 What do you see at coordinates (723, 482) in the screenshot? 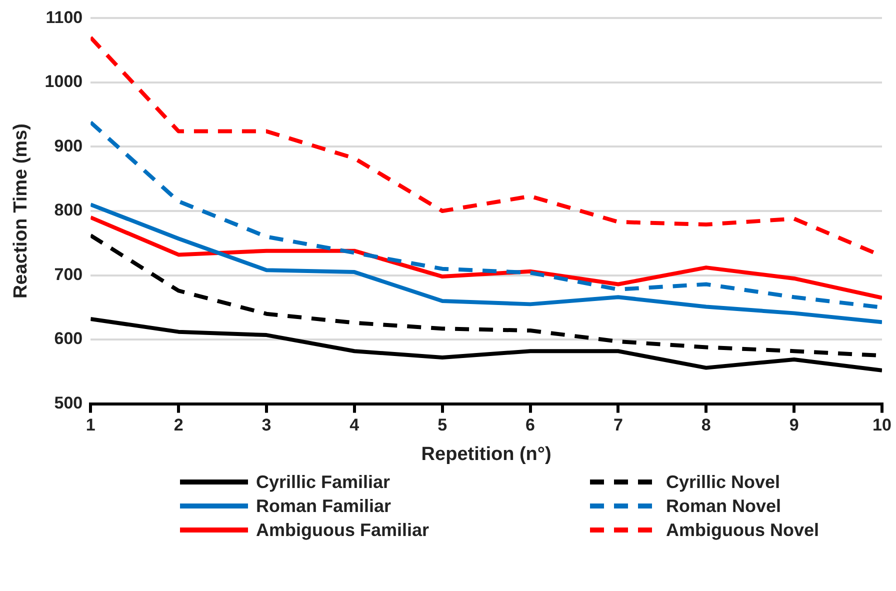
I see `legend-label: Cyrillic Novel` at bounding box center [723, 482].